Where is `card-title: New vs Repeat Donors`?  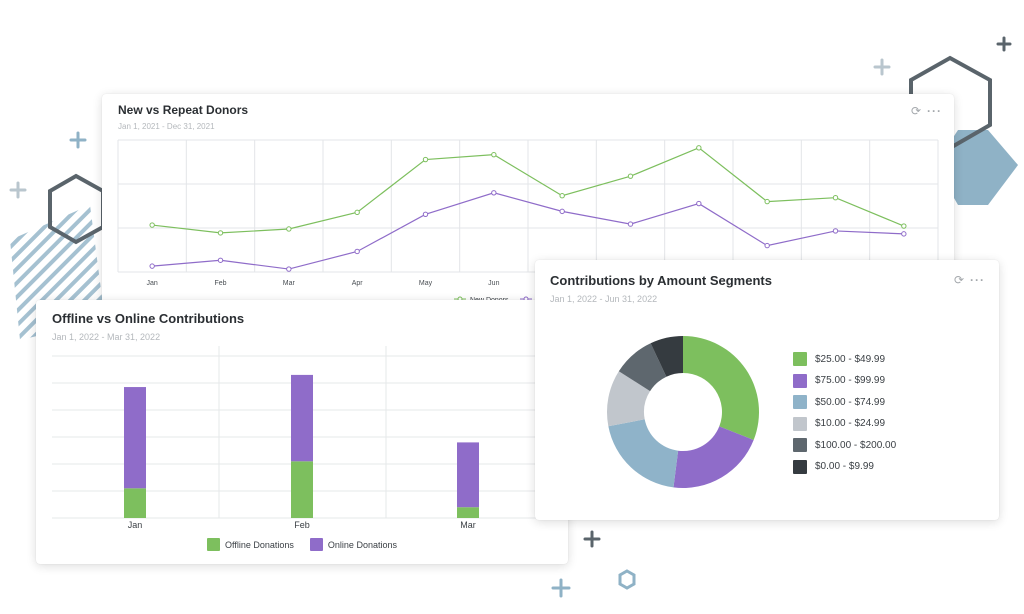
card-title: New vs Repeat Donors is located at coordinates (183, 110).